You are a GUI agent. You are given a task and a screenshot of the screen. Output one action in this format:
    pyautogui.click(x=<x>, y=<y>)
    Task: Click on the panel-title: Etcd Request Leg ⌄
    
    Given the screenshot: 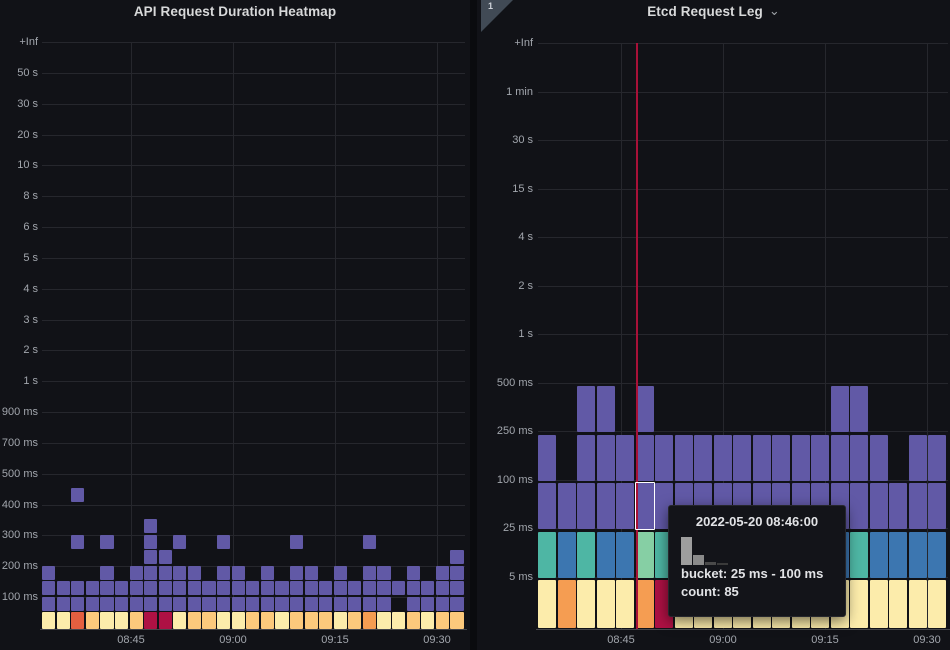 What is the action you would take?
    pyautogui.click(x=713, y=11)
    